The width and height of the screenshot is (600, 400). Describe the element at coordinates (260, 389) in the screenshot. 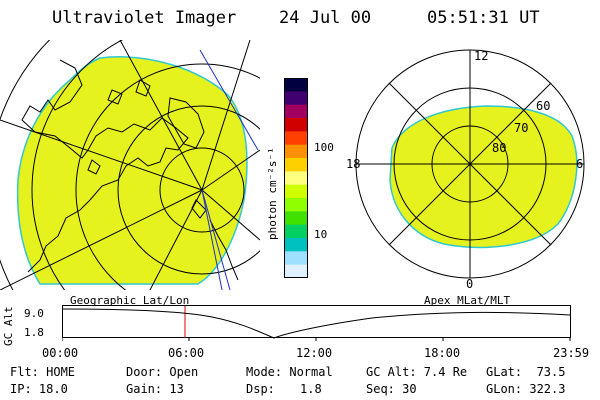

I see `dsp-label: Dsp:` at that location.